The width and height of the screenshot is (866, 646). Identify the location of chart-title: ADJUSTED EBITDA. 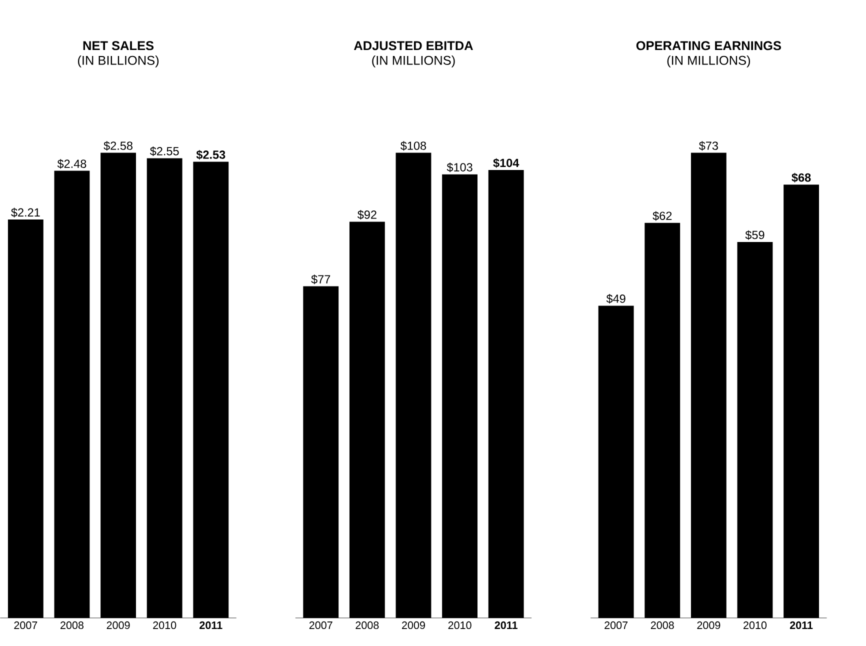
(413, 45).